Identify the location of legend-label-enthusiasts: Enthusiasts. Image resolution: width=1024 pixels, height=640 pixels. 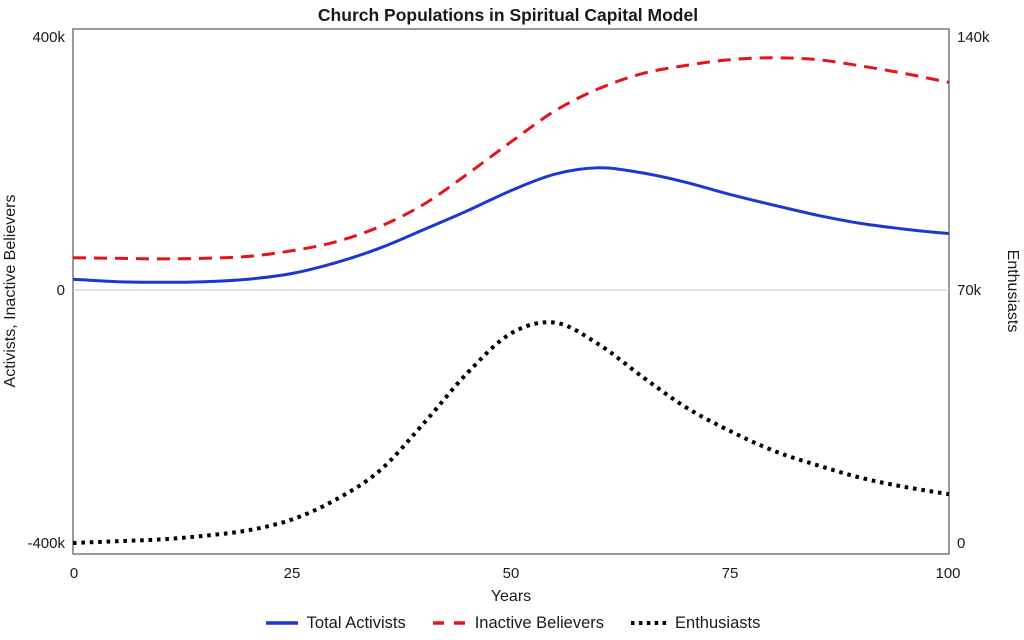
(718, 622).